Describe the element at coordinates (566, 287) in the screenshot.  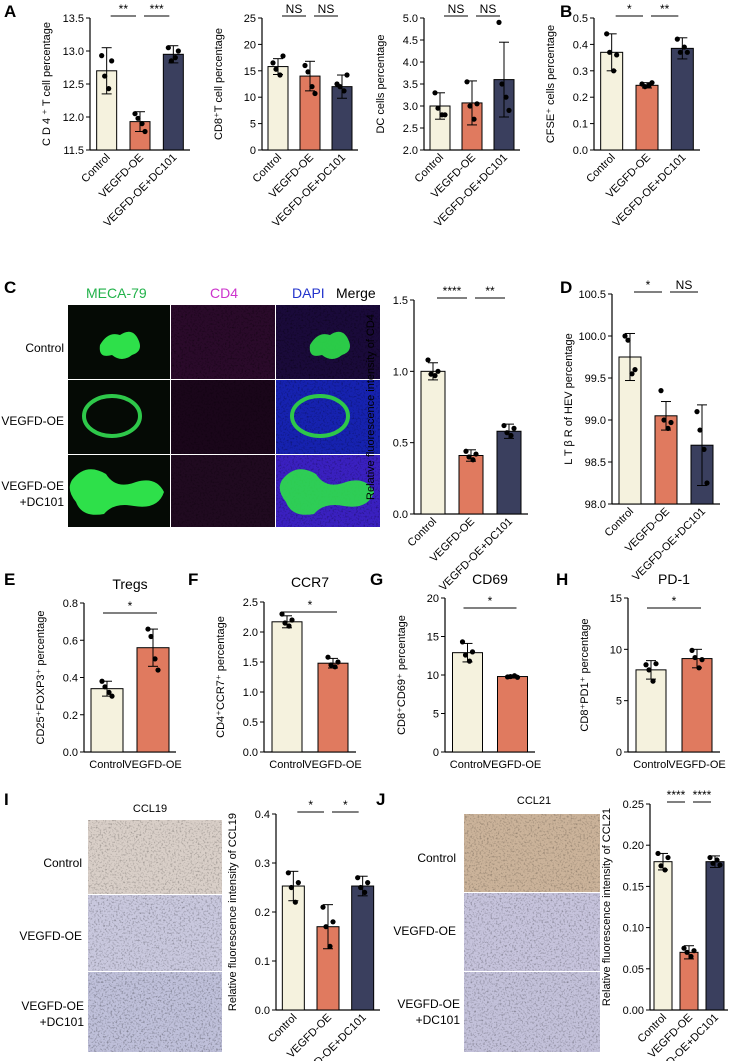
I see `panel-label-D: D` at that location.